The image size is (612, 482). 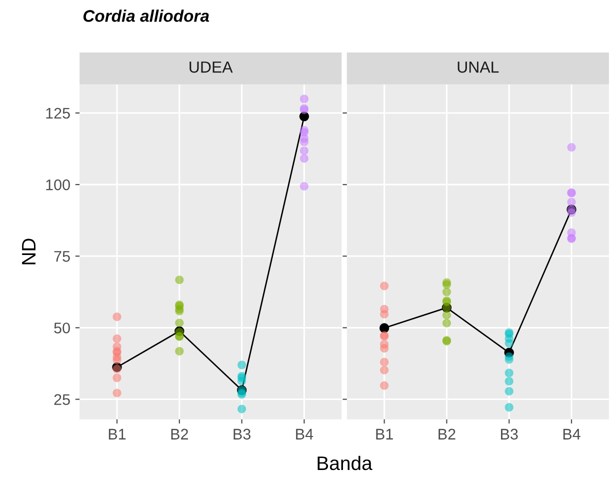 I want to click on y-tick-label: 50, so click(x=62, y=328).